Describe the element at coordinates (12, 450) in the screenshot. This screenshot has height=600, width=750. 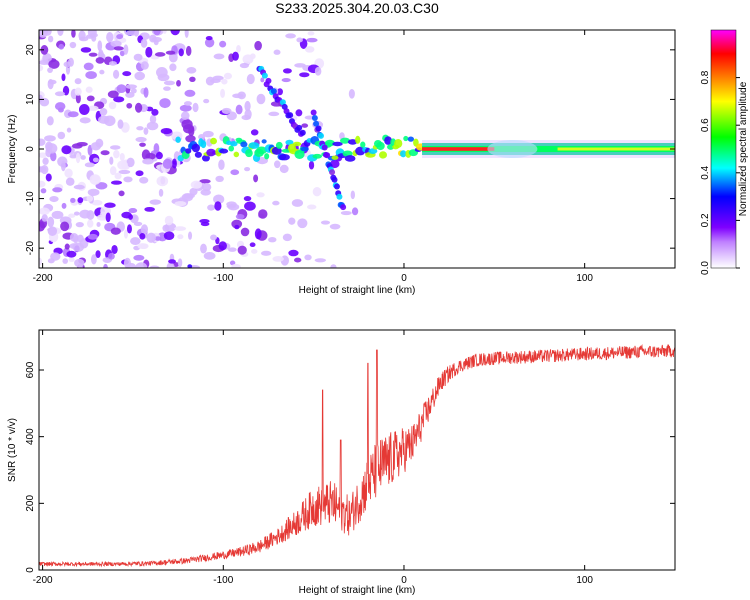
I see `snr-y-label: SNR (10 * v/v)` at that location.